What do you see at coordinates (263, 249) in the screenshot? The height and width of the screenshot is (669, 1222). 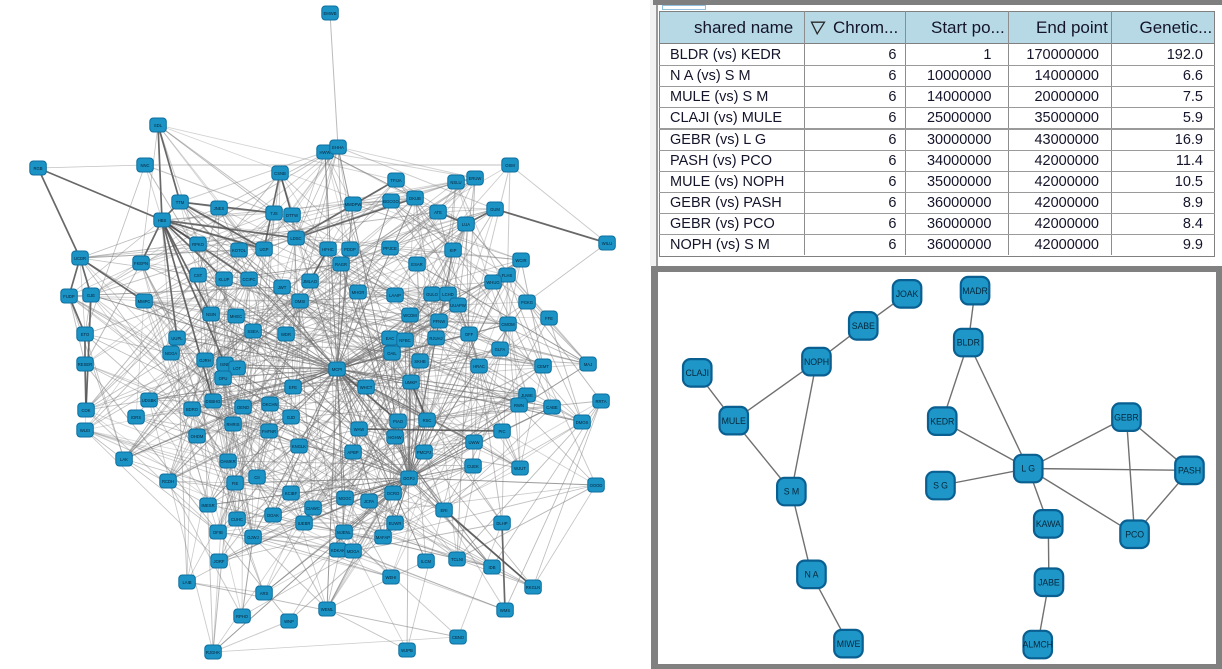 I see `svg-text: UGP` at bounding box center [263, 249].